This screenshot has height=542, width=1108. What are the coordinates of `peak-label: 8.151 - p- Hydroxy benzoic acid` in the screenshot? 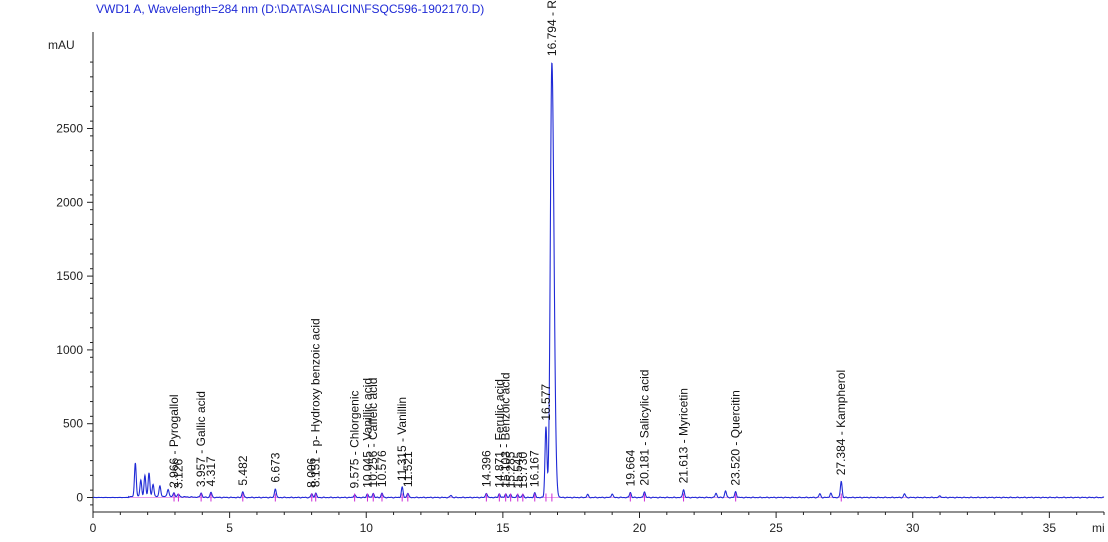 It's located at (316, 402).